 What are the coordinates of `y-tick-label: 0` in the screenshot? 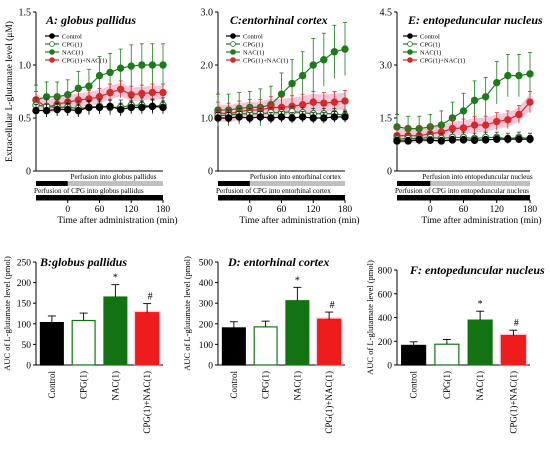 It's located at (210, 367).